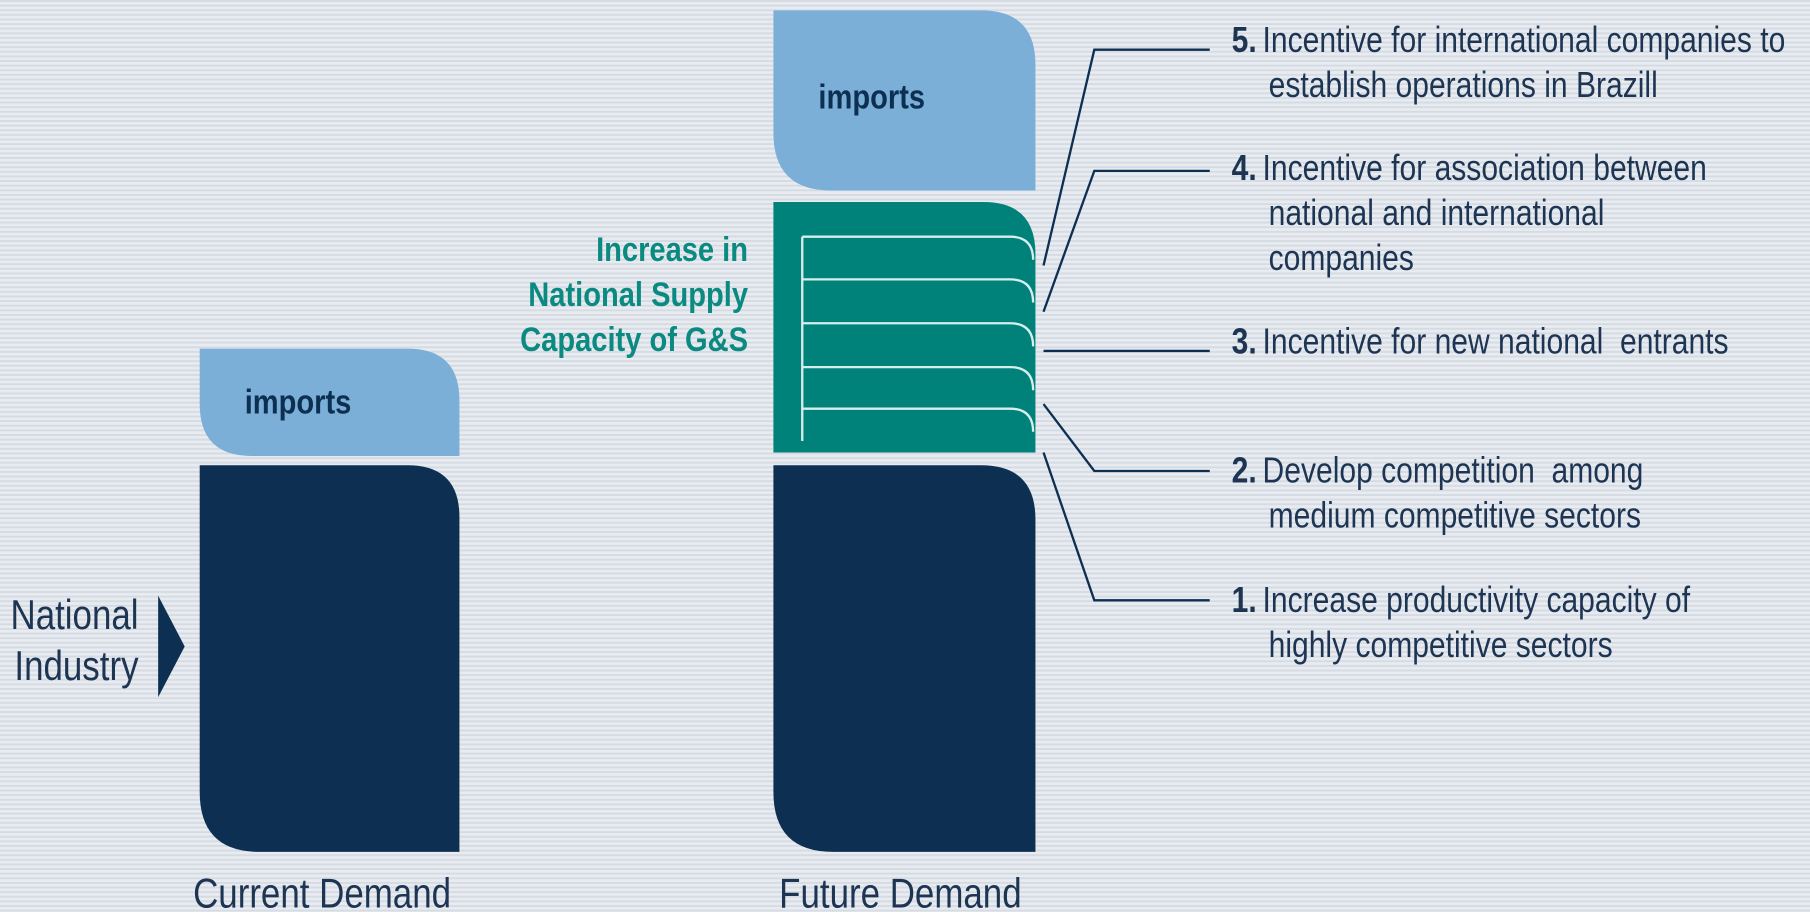  I want to click on measure-text: establish operations in Brazill, so click(1463, 86).